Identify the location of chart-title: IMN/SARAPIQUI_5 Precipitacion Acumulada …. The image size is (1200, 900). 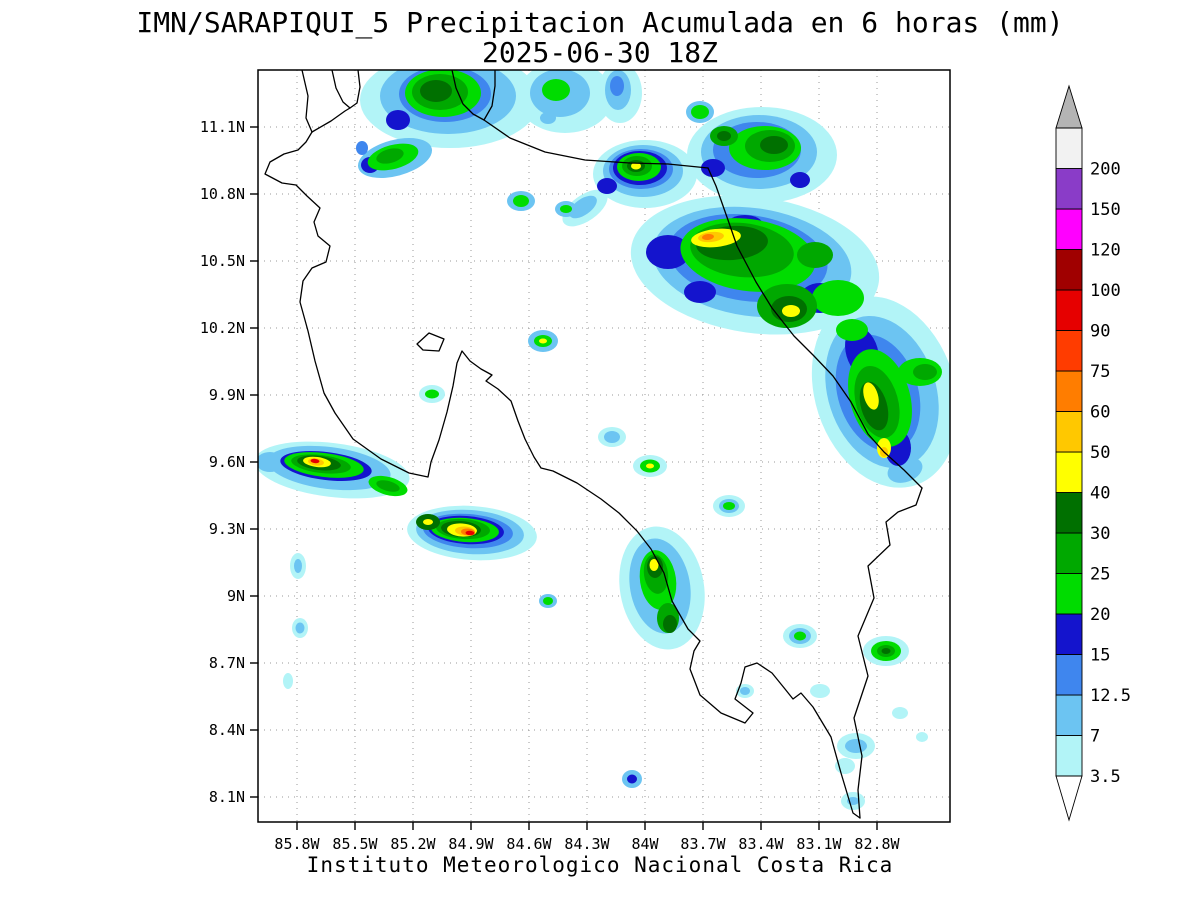
(599, 23).